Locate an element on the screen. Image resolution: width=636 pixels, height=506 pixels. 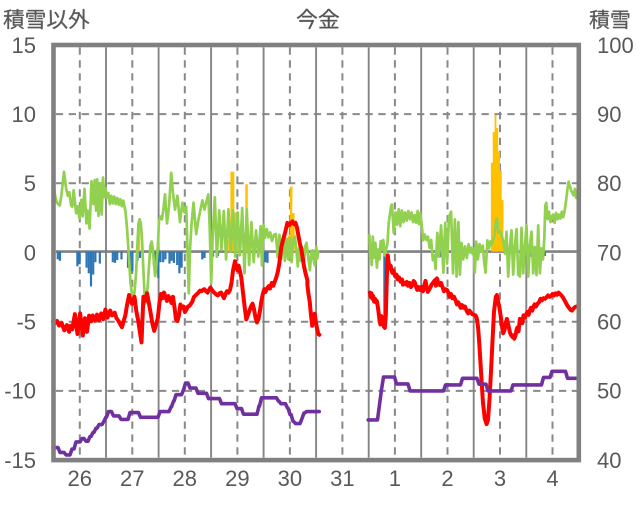
svg-text: 26 is located at coordinates (80, 478).